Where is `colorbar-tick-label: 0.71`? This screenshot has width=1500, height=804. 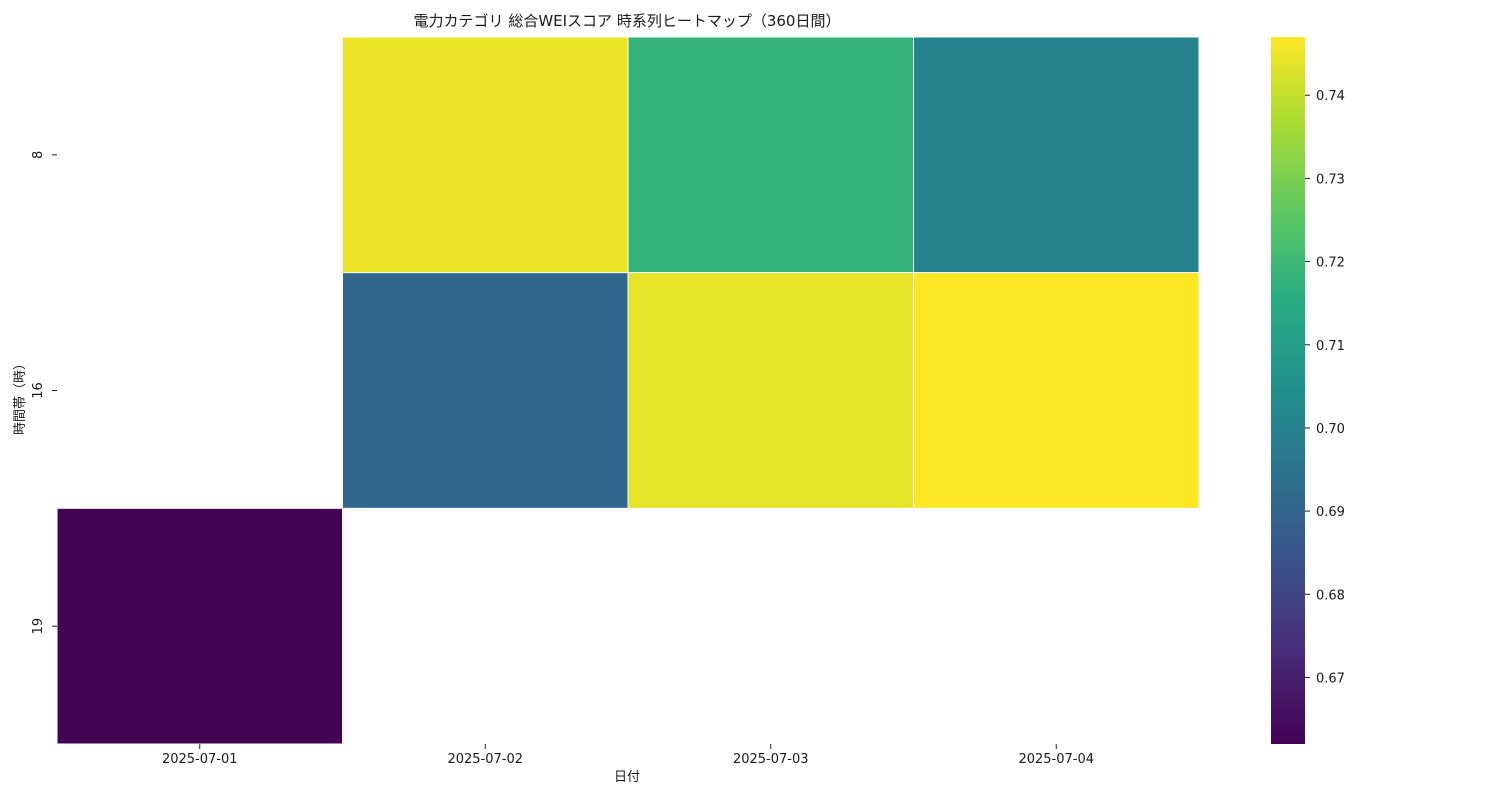 colorbar-tick-label: 0.71 is located at coordinates (1330, 346).